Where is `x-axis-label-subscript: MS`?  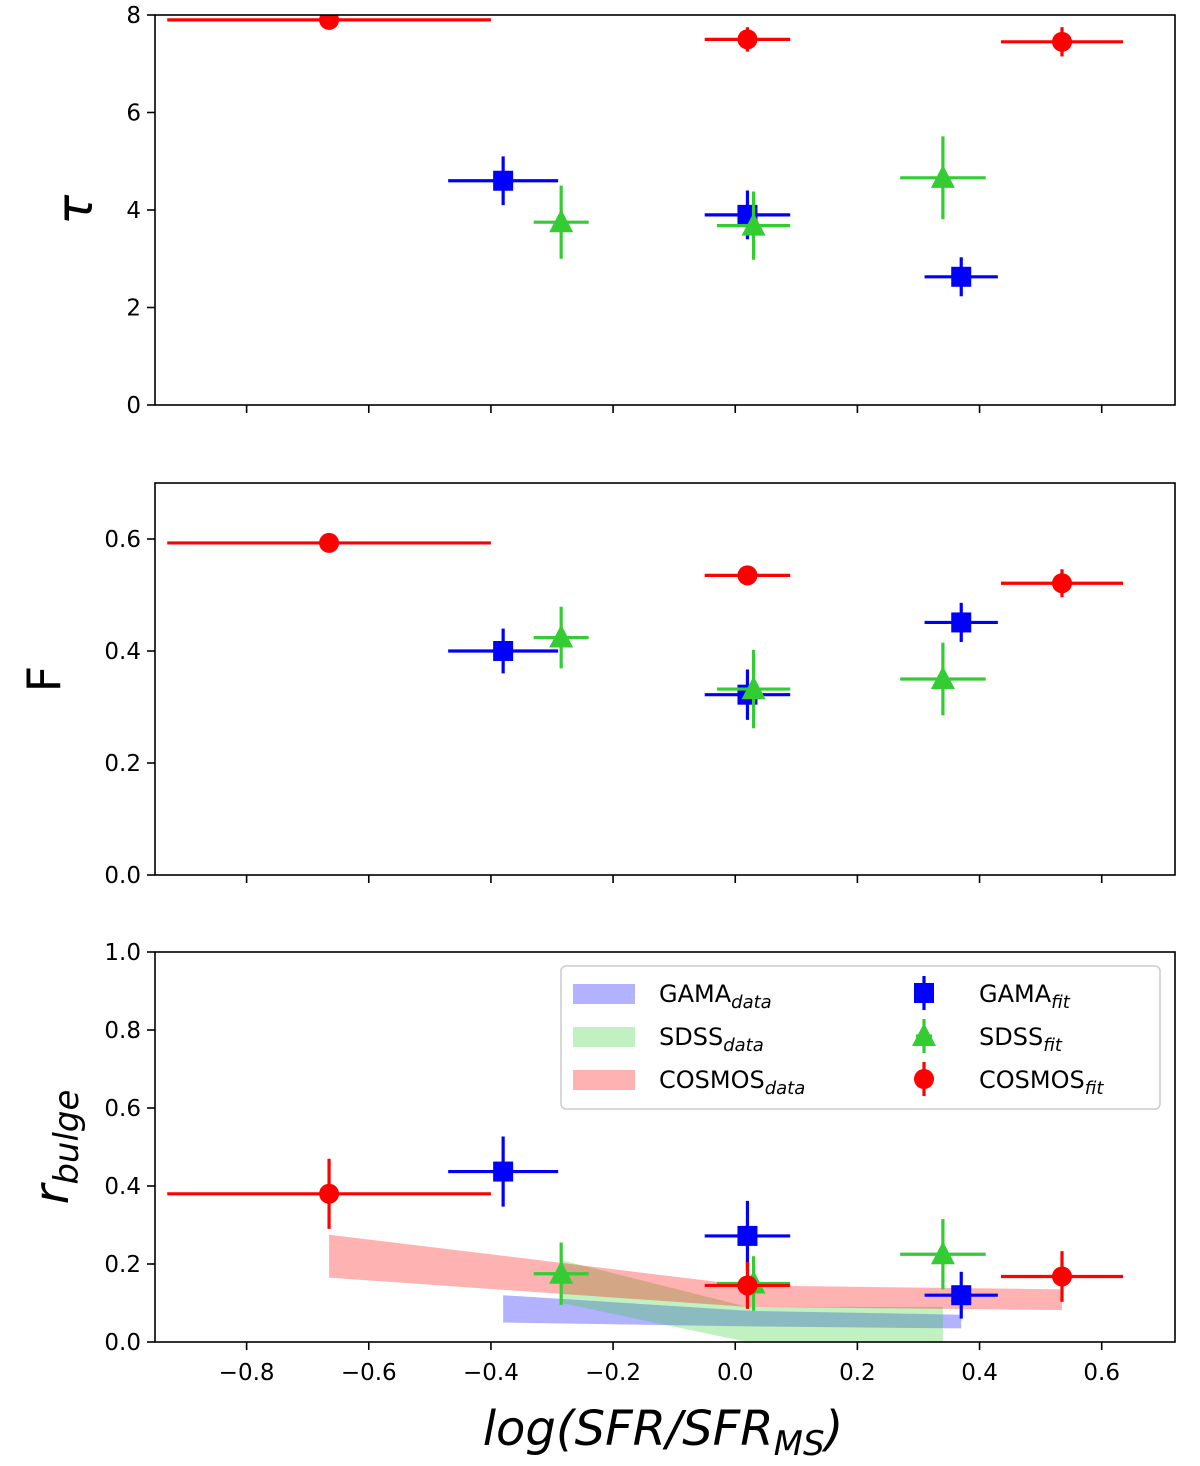
x-axis-label-subscript: MS is located at coordinates (799, 1444).